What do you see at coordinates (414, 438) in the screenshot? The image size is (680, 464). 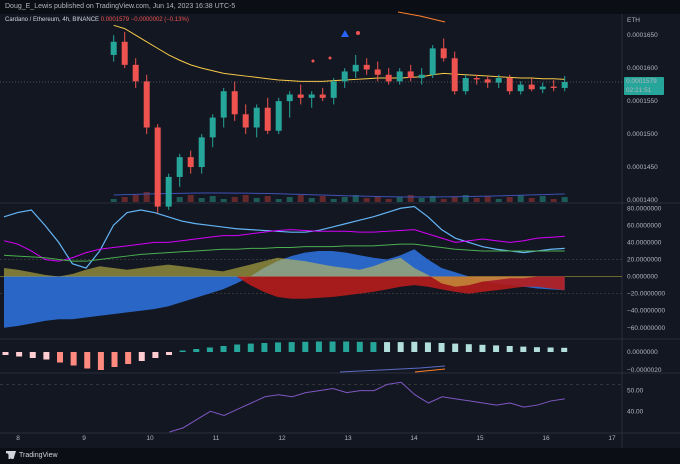 I see `time-tick-label: 14` at bounding box center [414, 438].